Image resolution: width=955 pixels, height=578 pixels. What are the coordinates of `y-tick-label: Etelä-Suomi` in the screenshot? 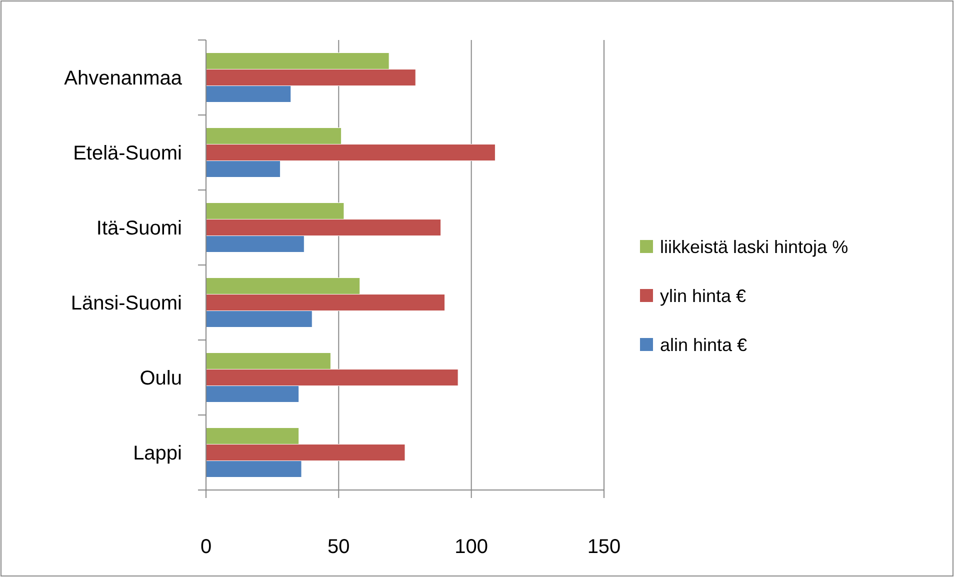 It's located at (127, 153).